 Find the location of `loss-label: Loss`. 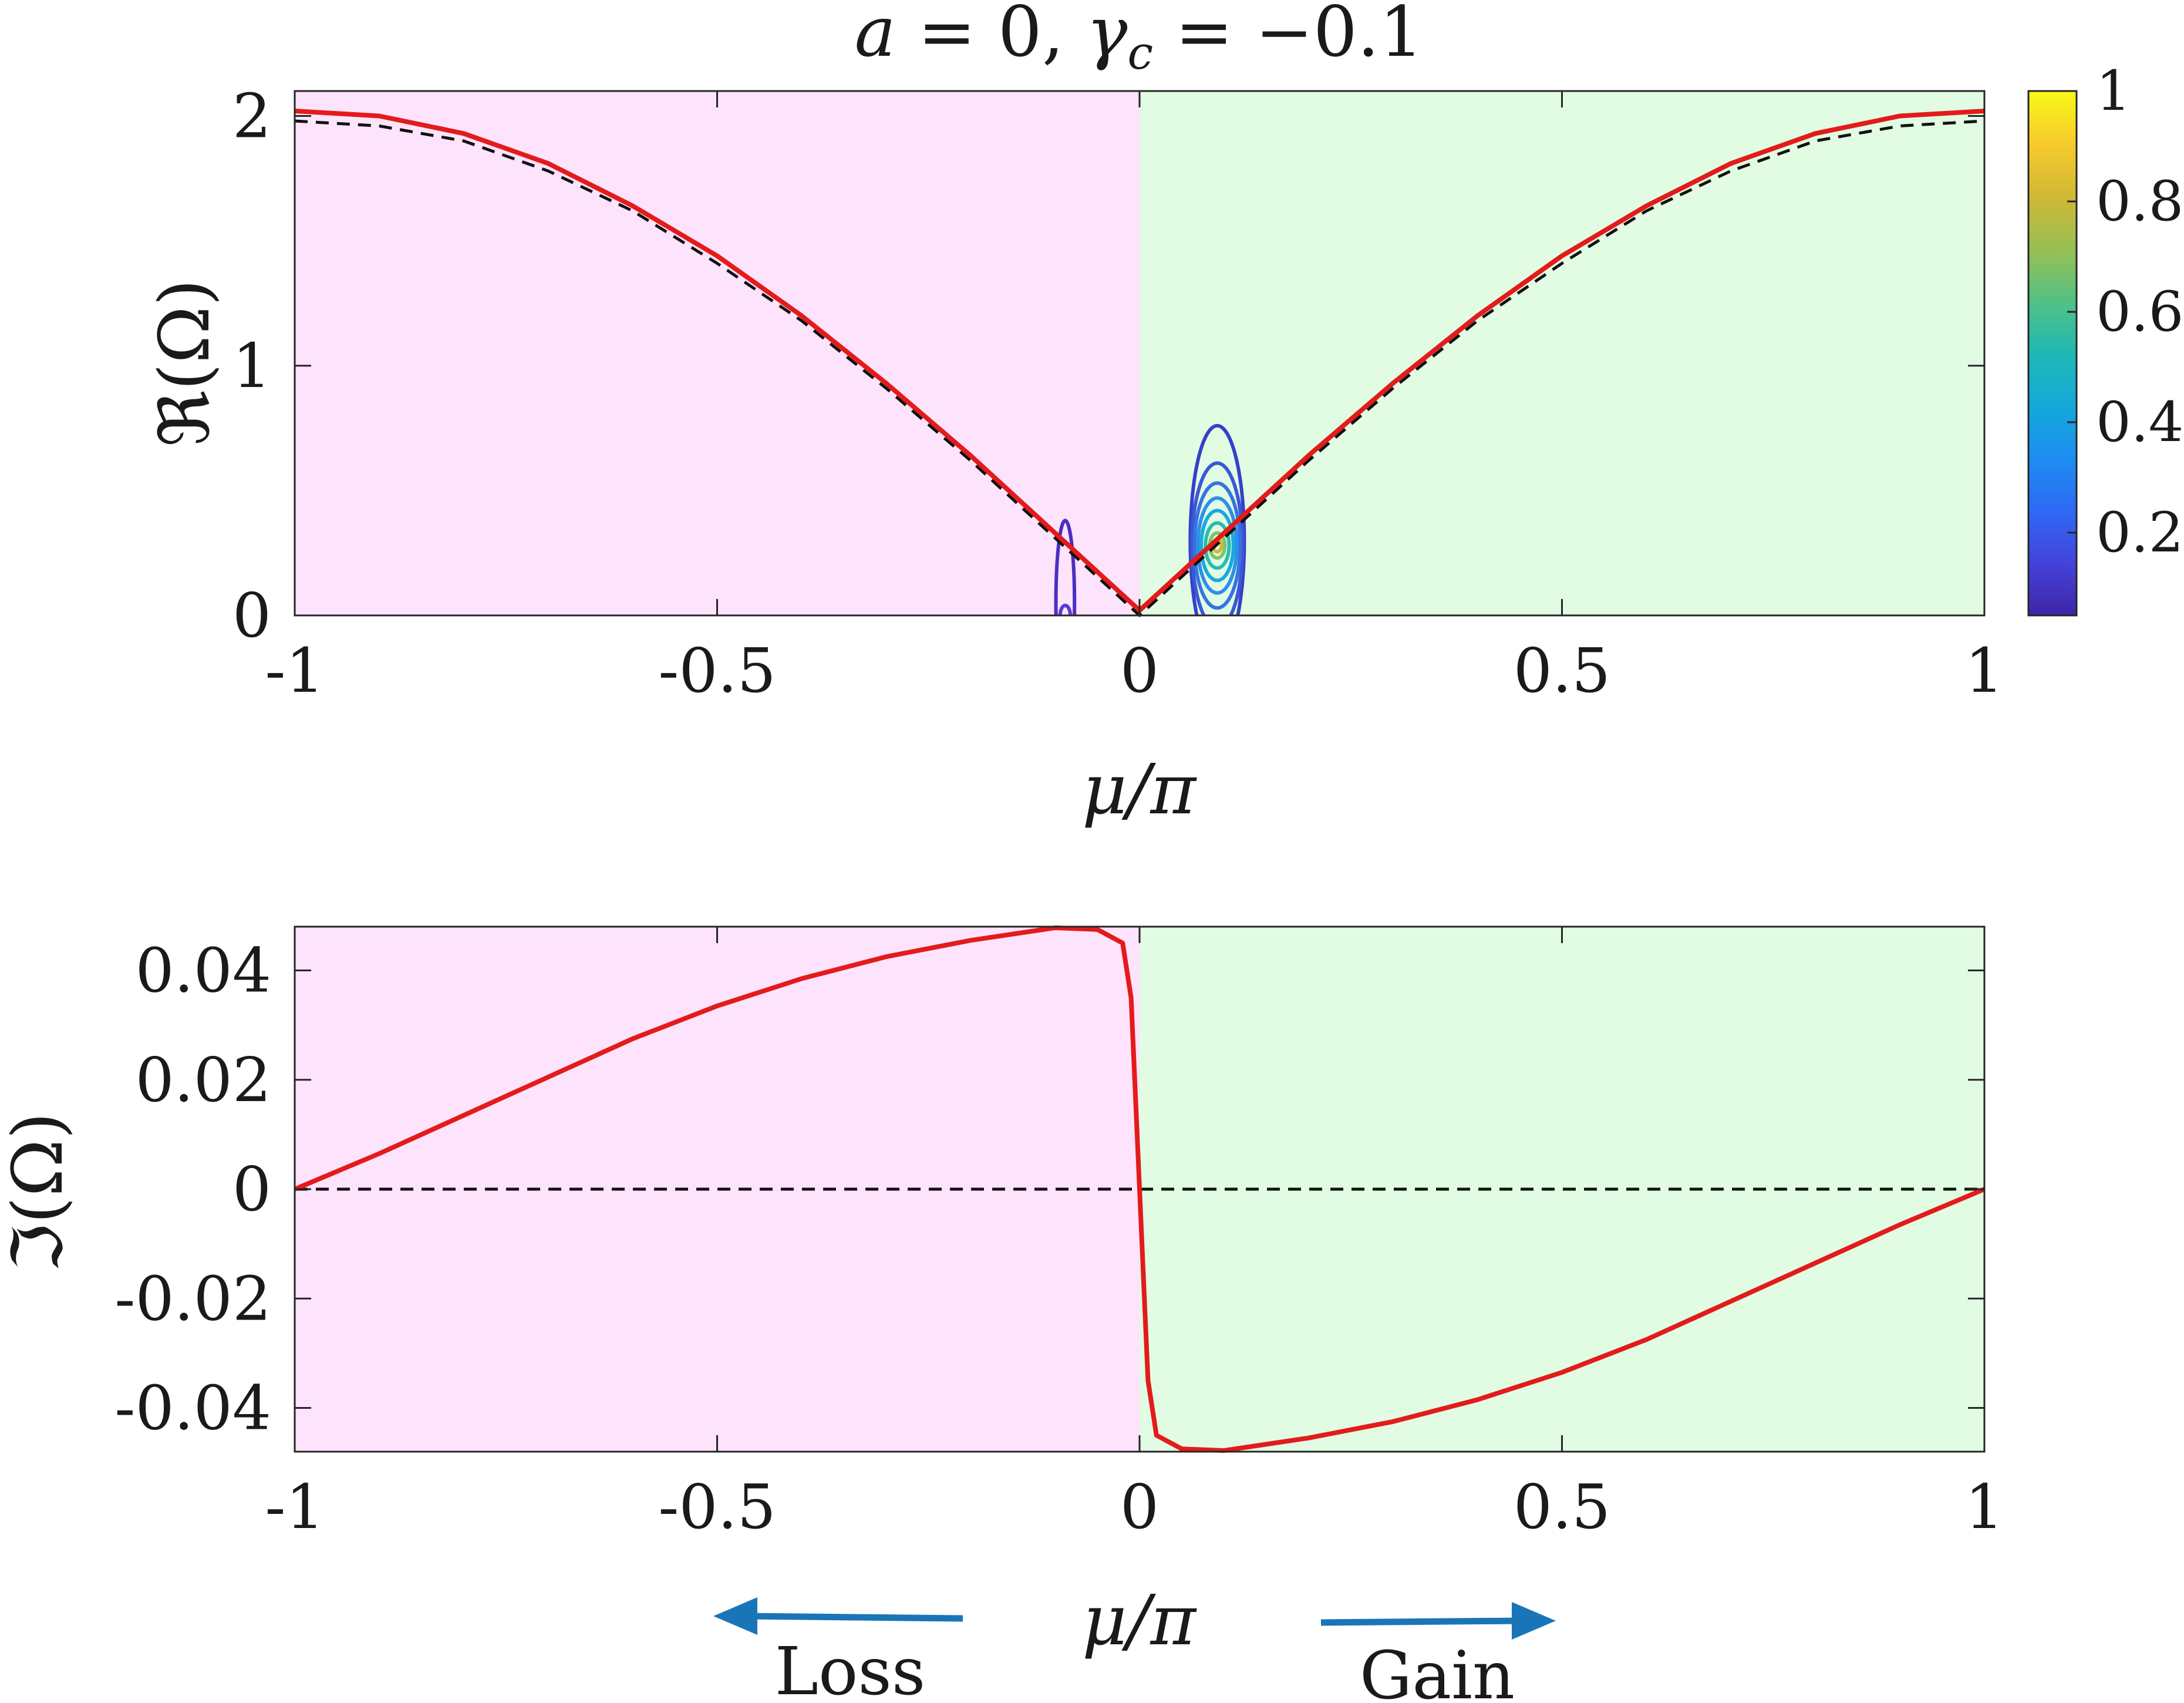

loss-label: Loss is located at coordinates (850, 1668).